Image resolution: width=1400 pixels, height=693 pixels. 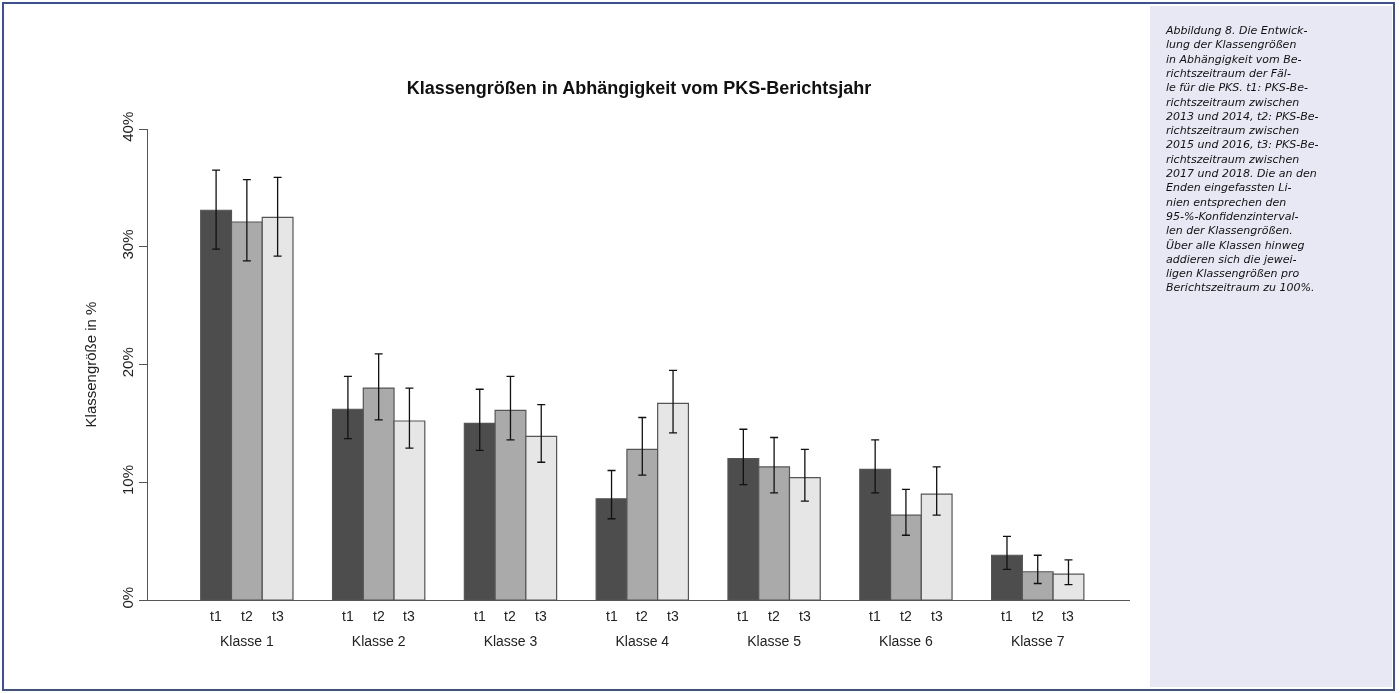 What do you see at coordinates (1037, 640) in the screenshot?
I see `x-tick-label: Klasse 7` at bounding box center [1037, 640].